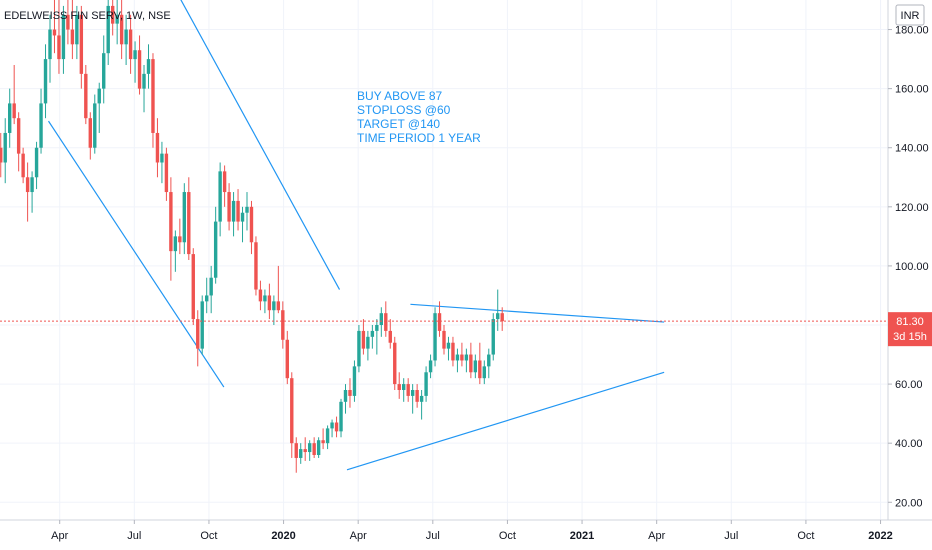 The width and height of the screenshot is (932, 550). I want to click on time-axis: Apr Jul Oct 2020 Apr Jul Oct 2021 Apr Jul Oct 2022, so click(466, 530).